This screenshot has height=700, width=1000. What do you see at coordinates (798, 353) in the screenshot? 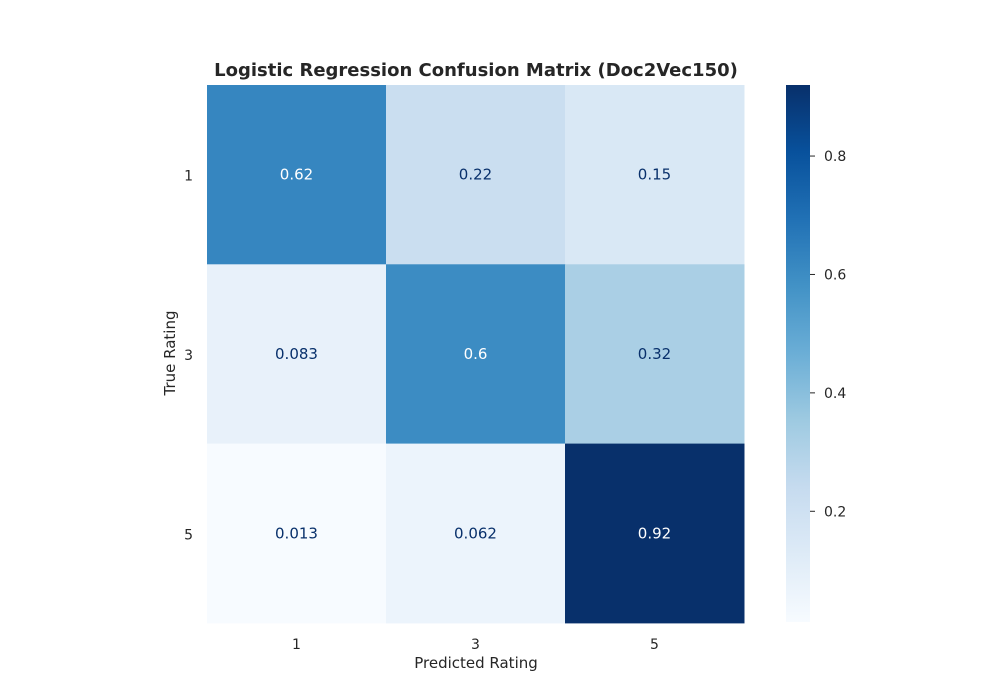
I see `colorbar` at bounding box center [798, 353].